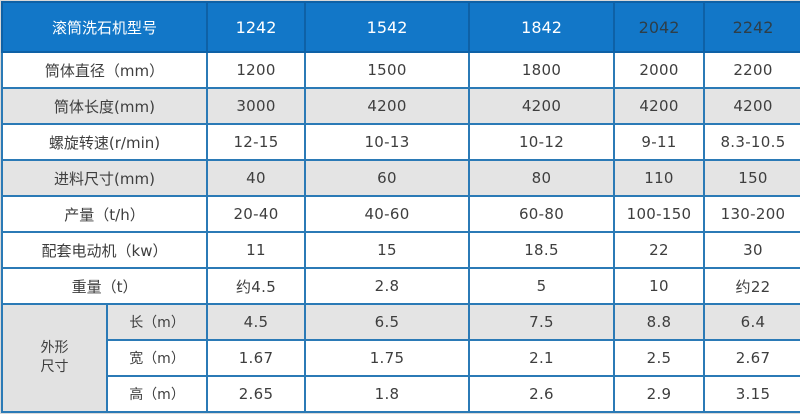 This screenshot has height=414, width=800. What do you see at coordinates (157, 358) in the screenshot?
I see `row-label: 宽（m）` at bounding box center [157, 358].